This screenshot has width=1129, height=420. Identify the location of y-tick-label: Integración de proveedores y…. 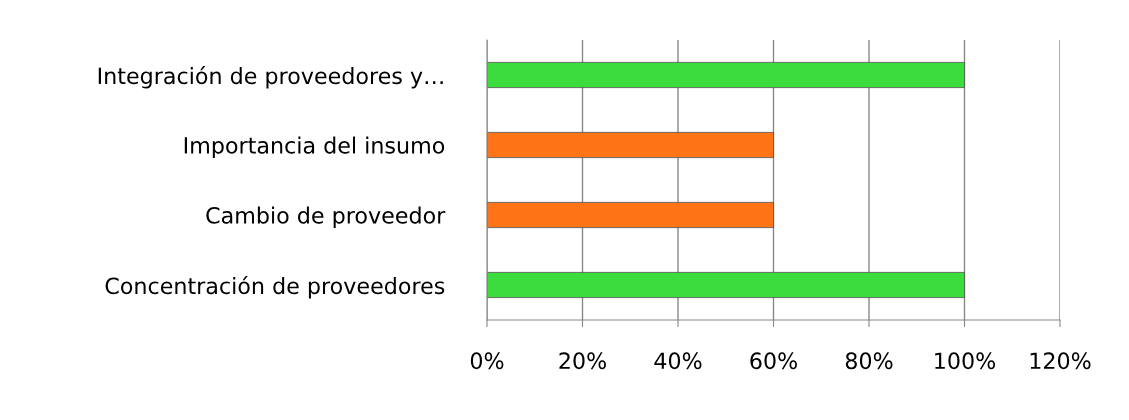
(270, 77).